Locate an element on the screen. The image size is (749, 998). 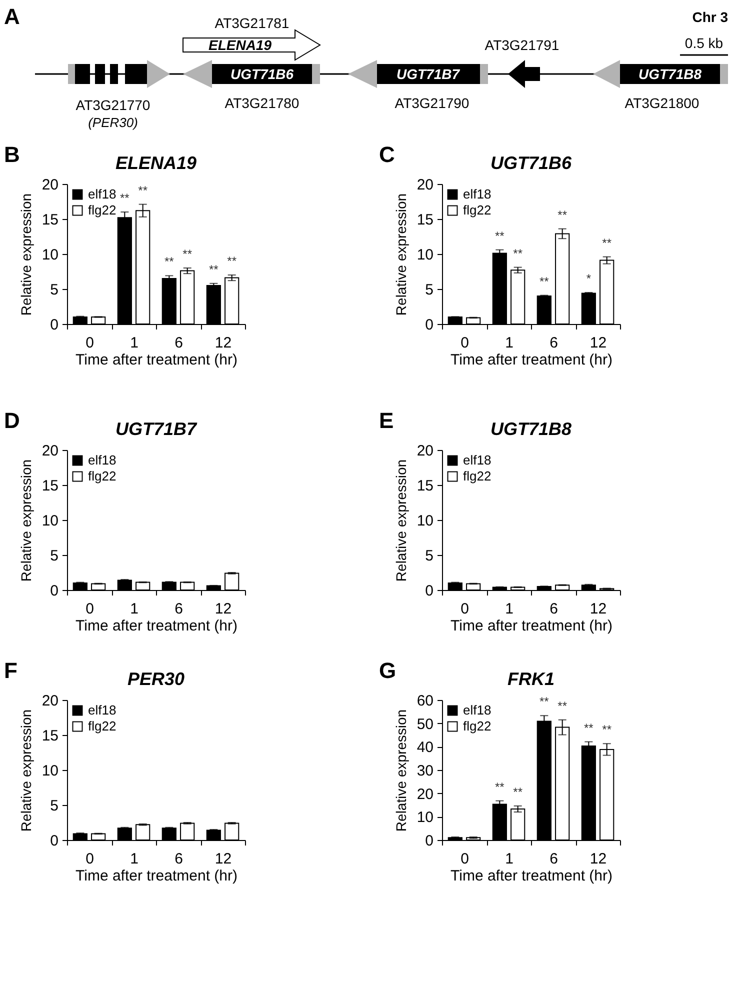
text: AT3G21781 is located at coordinates (252, 23).